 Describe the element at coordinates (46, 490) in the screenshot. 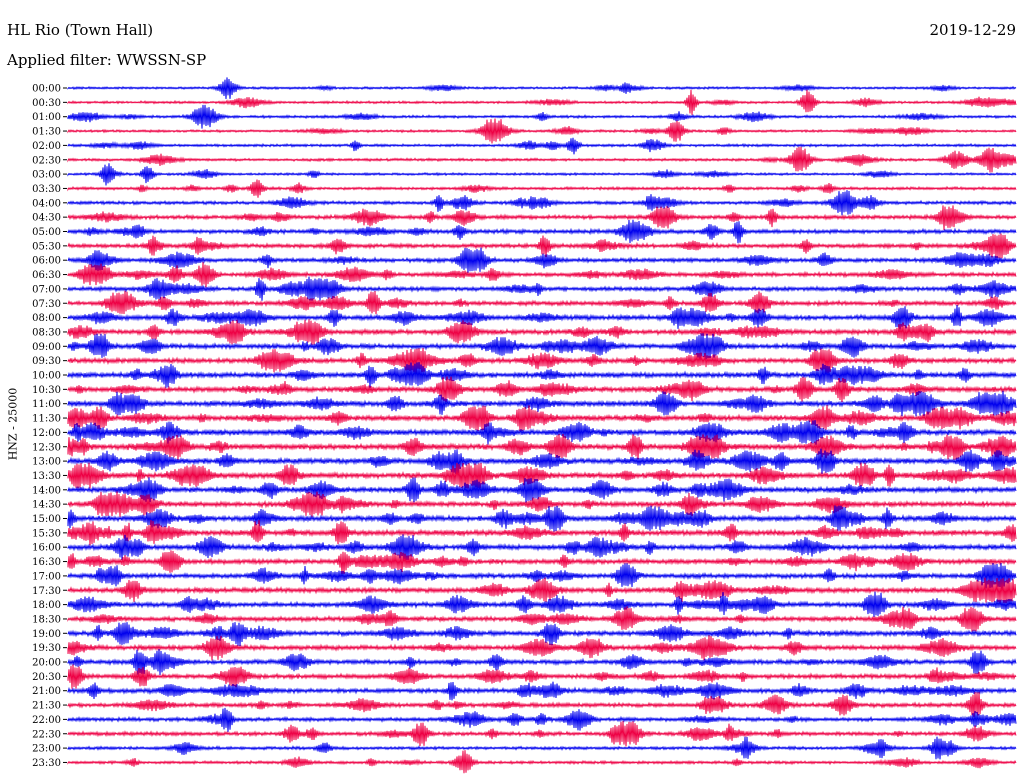

I see `row-time-label: 14:00` at that location.